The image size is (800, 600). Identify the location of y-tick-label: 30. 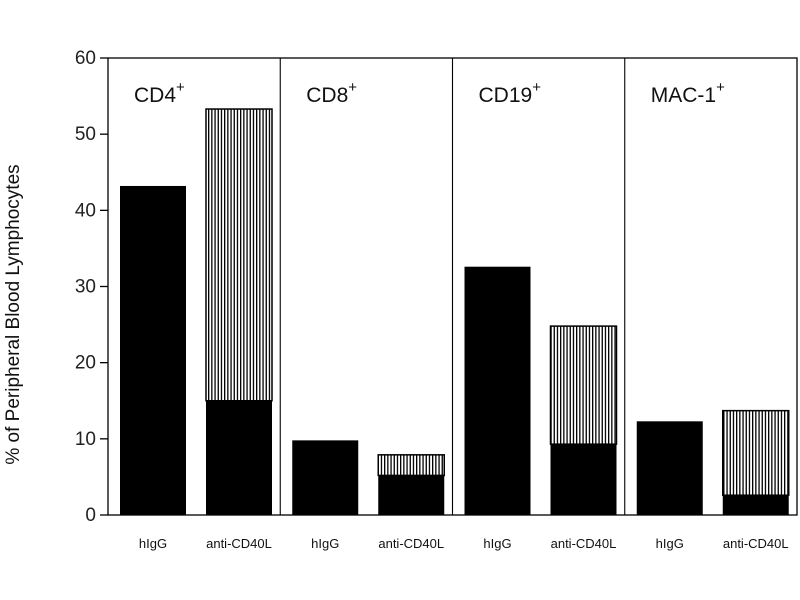
(85, 287).